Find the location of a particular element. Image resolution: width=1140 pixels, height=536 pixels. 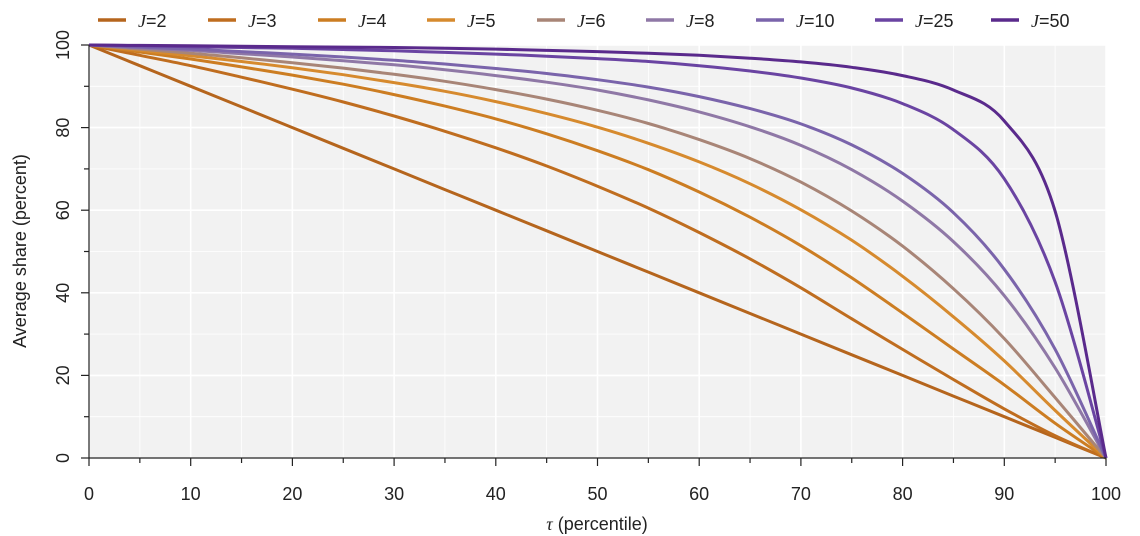

x-axis-title-text: (percentile) is located at coordinates (600, 524).